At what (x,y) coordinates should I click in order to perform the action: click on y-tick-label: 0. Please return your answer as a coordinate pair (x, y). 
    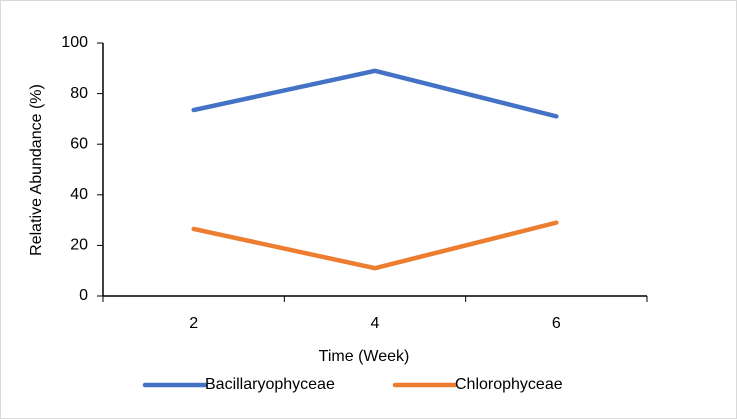
    Looking at the image, I should click on (83, 295).